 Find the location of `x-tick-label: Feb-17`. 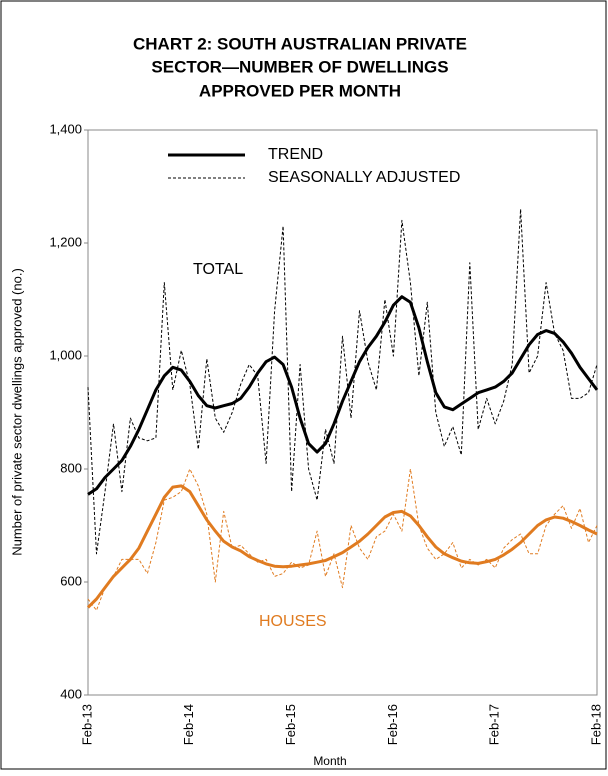

x-tick-label: Feb-17 is located at coordinates (494, 724).